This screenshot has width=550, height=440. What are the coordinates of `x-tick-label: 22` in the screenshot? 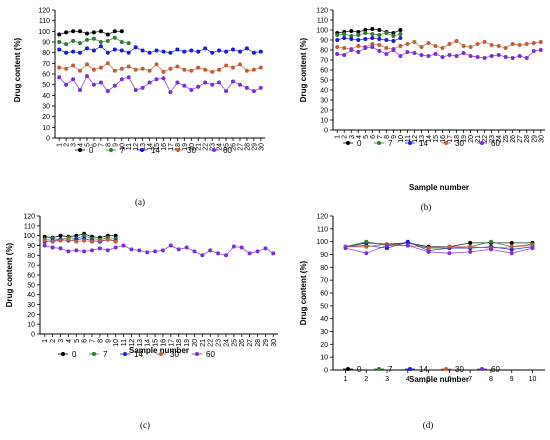 It's located at (206, 147).